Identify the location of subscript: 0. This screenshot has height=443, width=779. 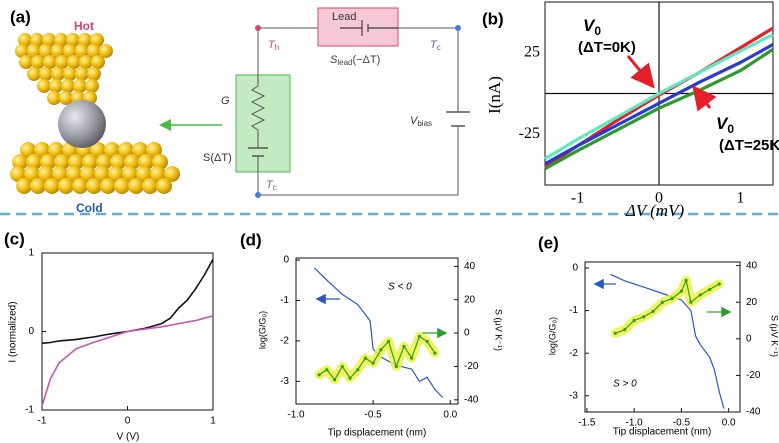
(597, 31).